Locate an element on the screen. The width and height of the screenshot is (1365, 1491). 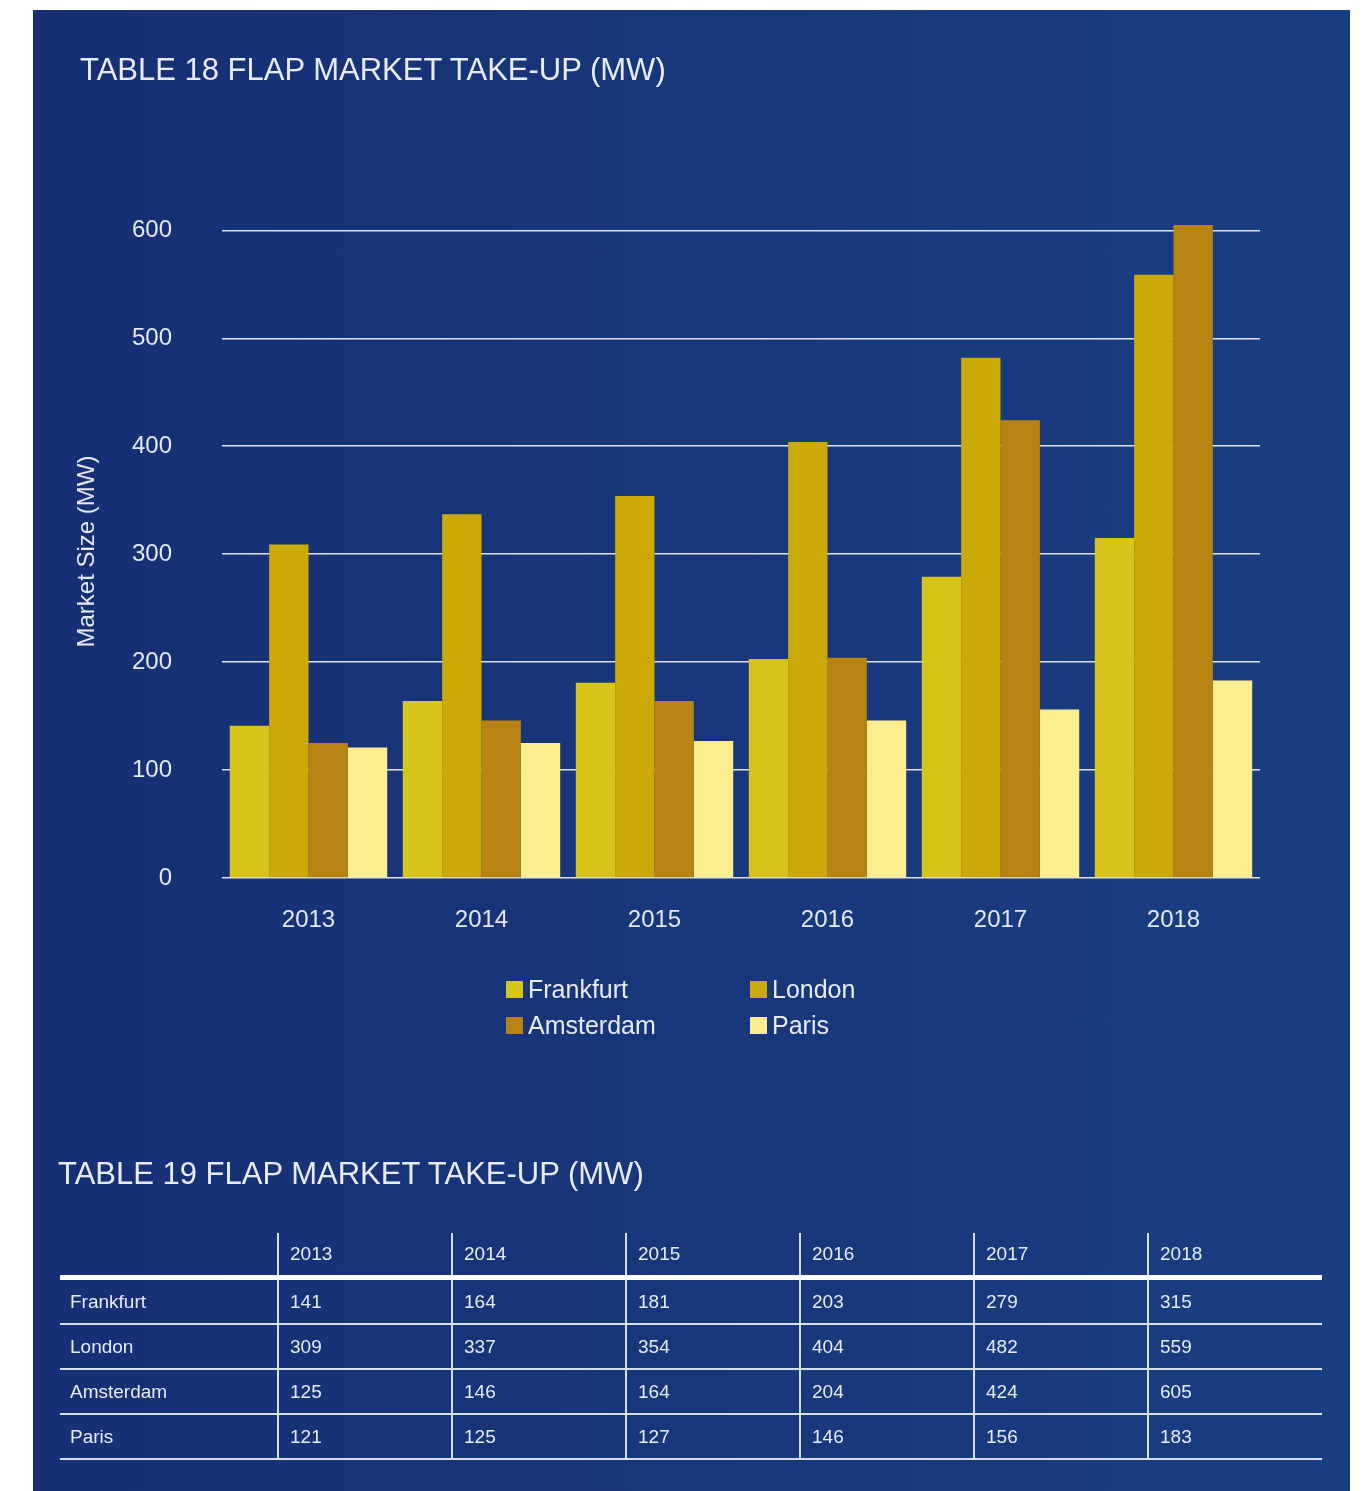
y-tick-label: 300 is located at coordinates (151, 552).